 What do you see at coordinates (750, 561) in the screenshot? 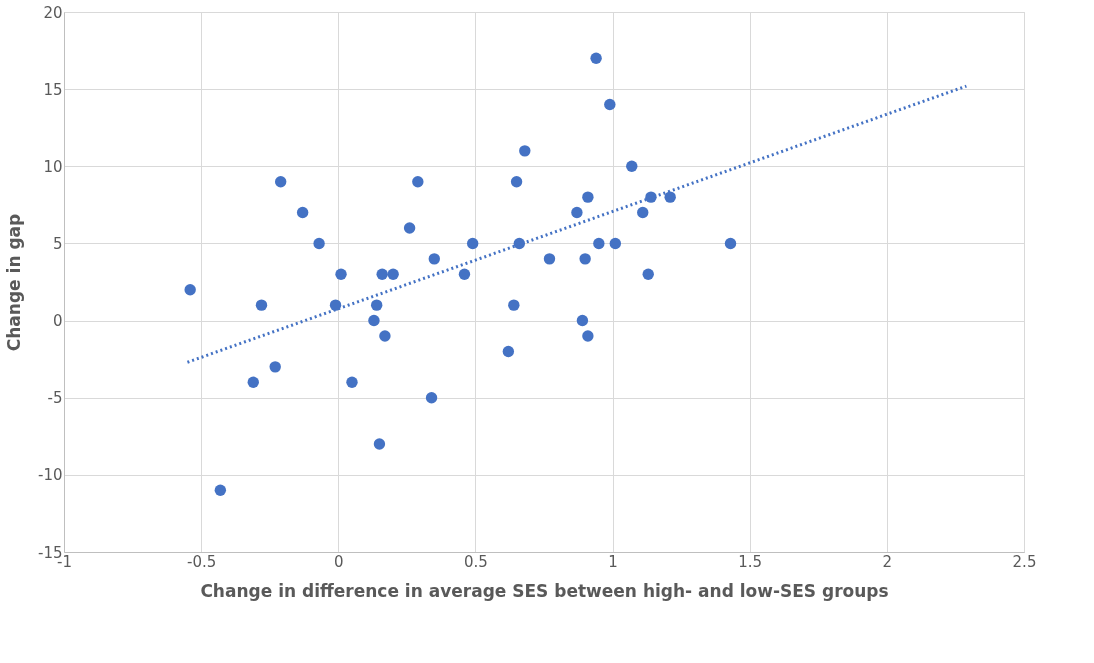
I see `x-tick-label: 1.5` at bounding box center [750, 561].